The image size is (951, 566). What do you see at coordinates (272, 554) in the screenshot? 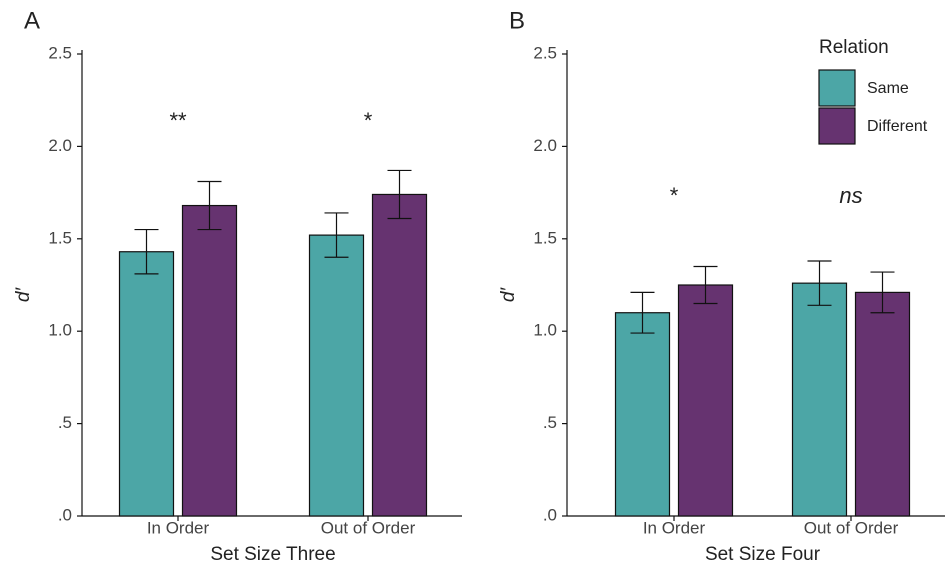
I see `x-axis-label: Set Size Three` at bounding box center [272, 554].